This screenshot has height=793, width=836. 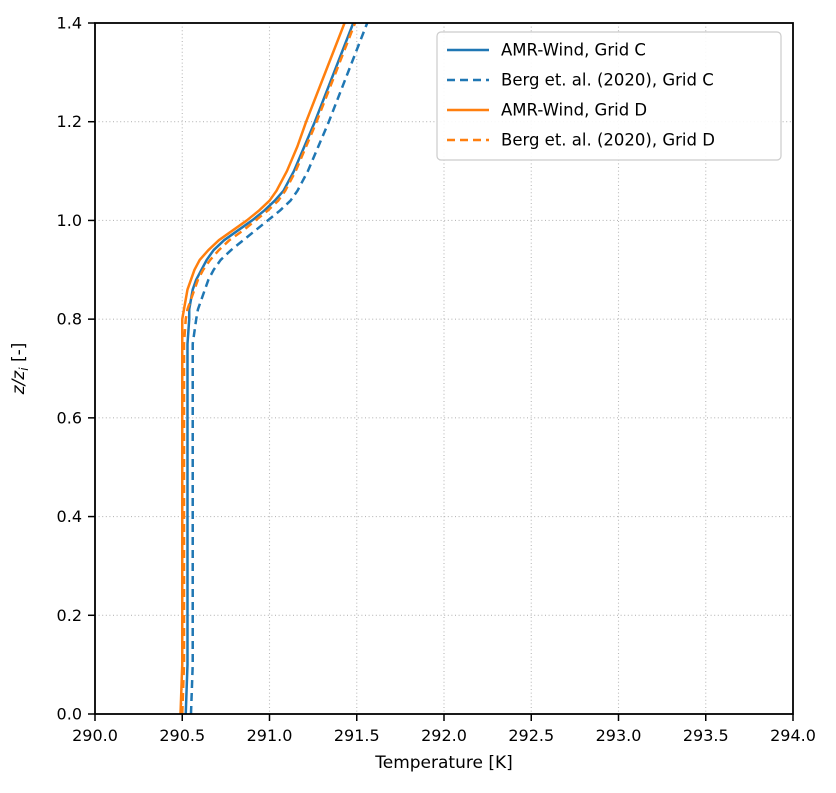 What do you see at coordinates (69, 23) in the screenshot?
I see `y-tick-label-1.4: 1.4` at bounding box center [69, 23].